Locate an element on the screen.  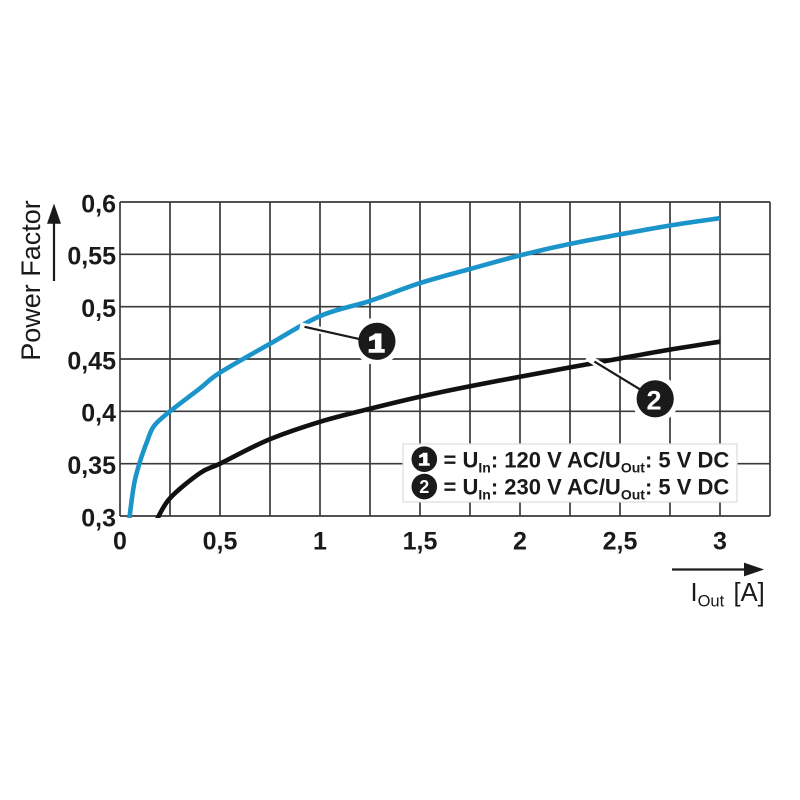
svg-text: 0,4 is located at coordinates (98, 414).